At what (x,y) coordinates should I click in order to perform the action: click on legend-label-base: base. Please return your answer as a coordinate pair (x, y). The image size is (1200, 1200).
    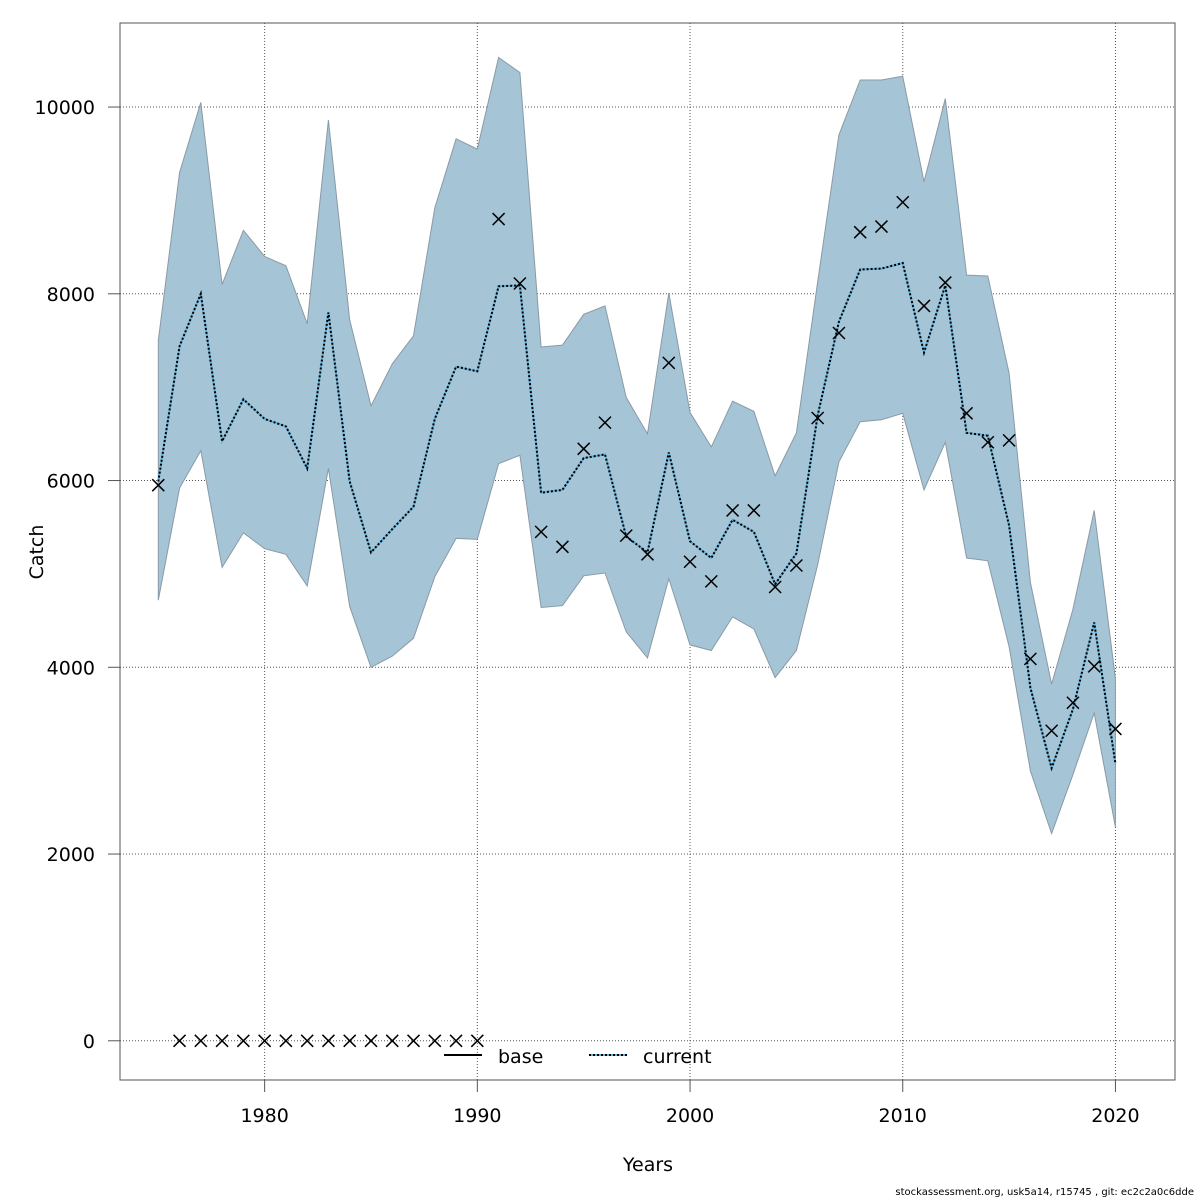
    Looking at the image, I should click on (520, 1057).